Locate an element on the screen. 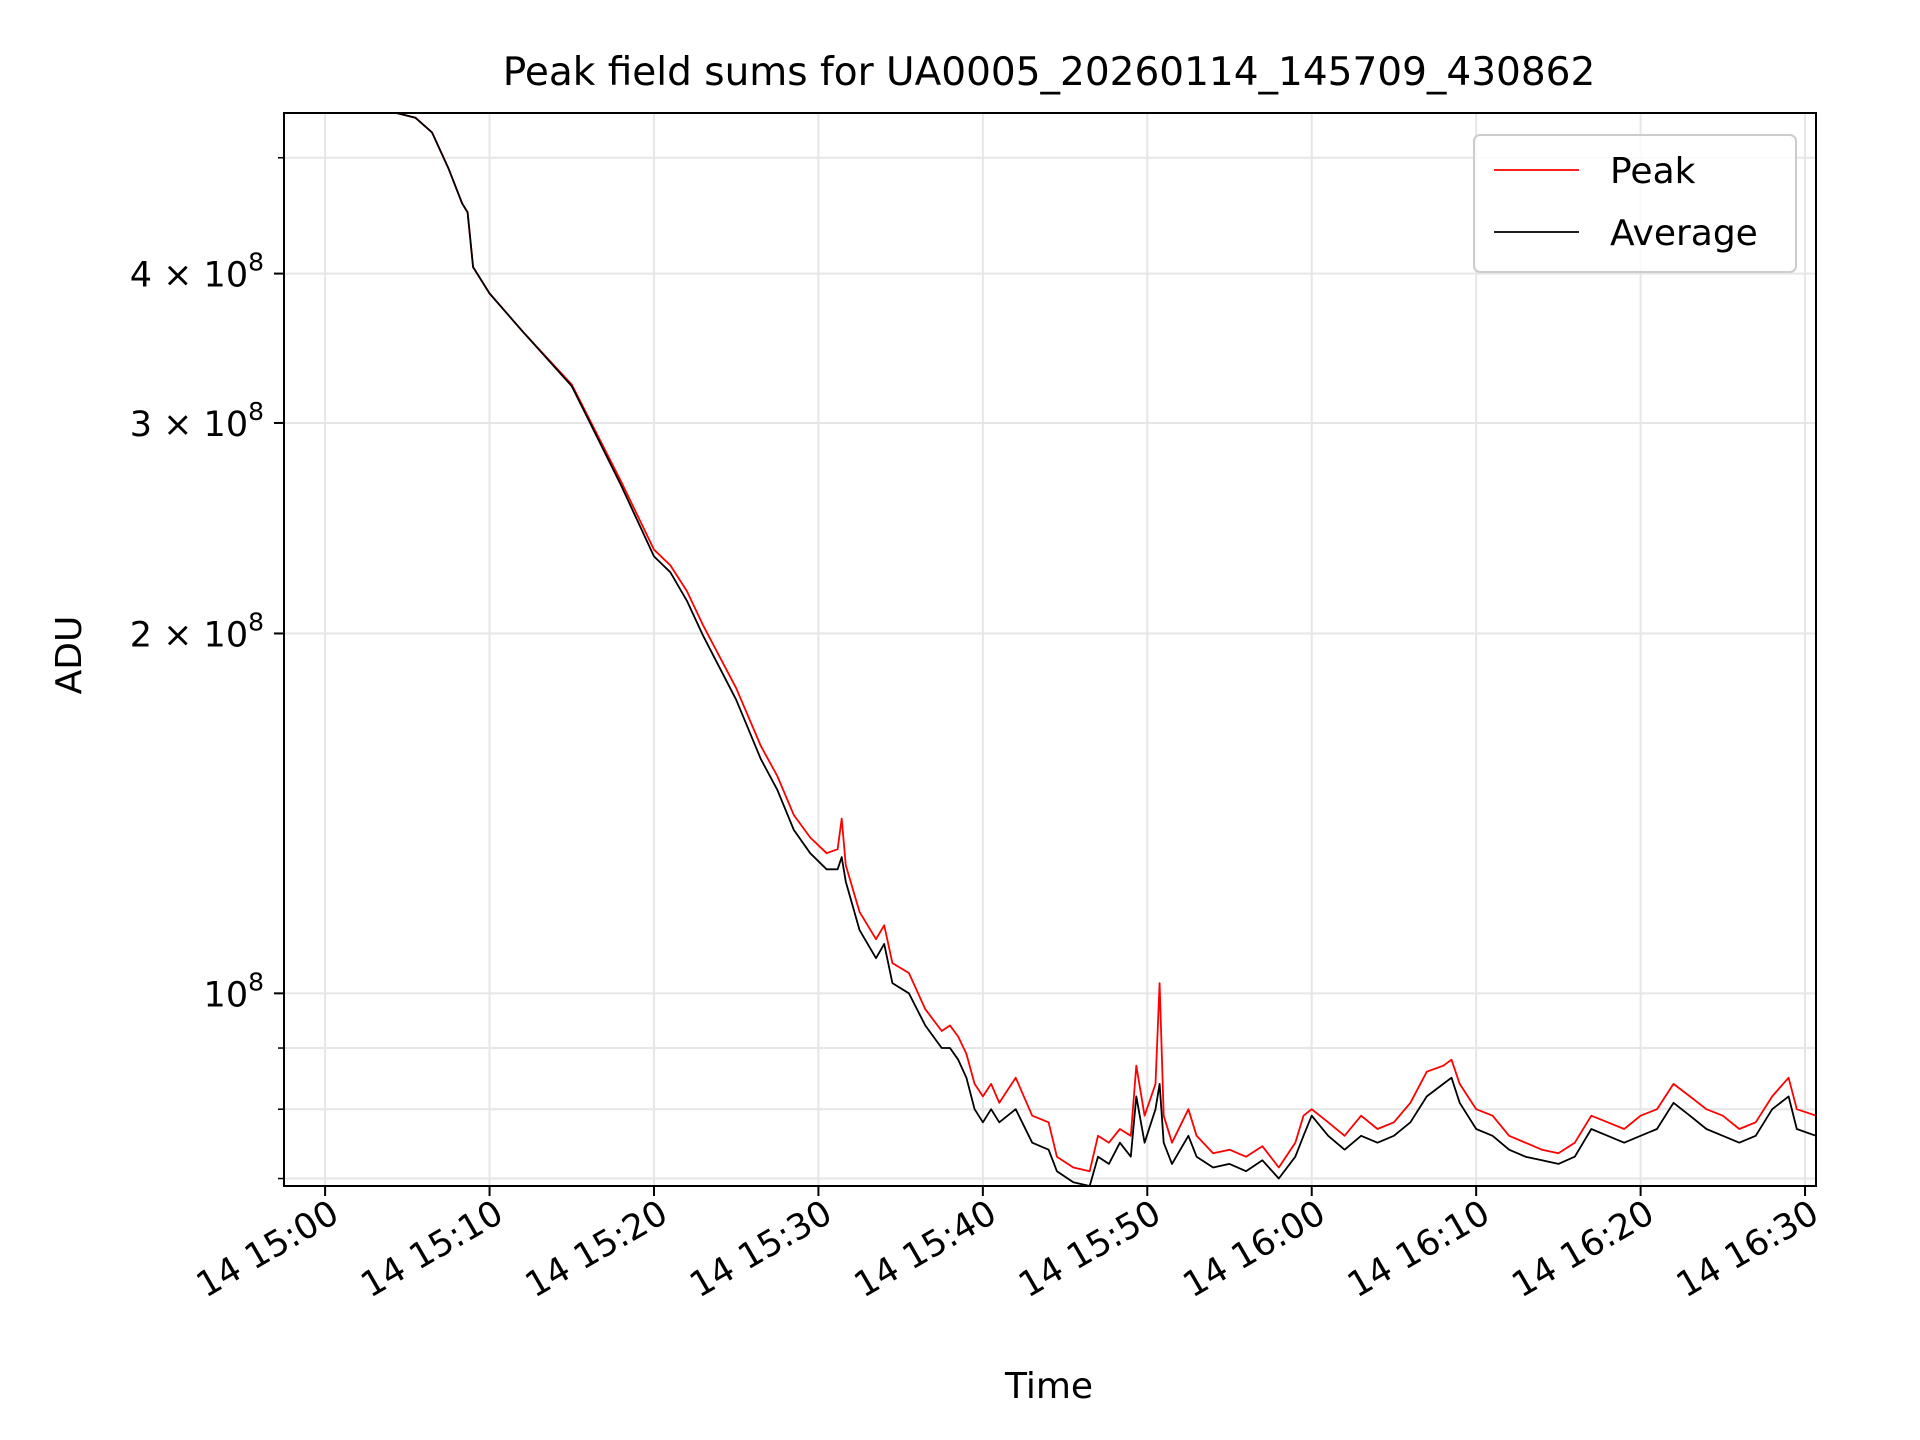 The height and width of the screenshot is (1440, 1920). y-tick-label: 3 × 108 is located at coordinates (197, 421).